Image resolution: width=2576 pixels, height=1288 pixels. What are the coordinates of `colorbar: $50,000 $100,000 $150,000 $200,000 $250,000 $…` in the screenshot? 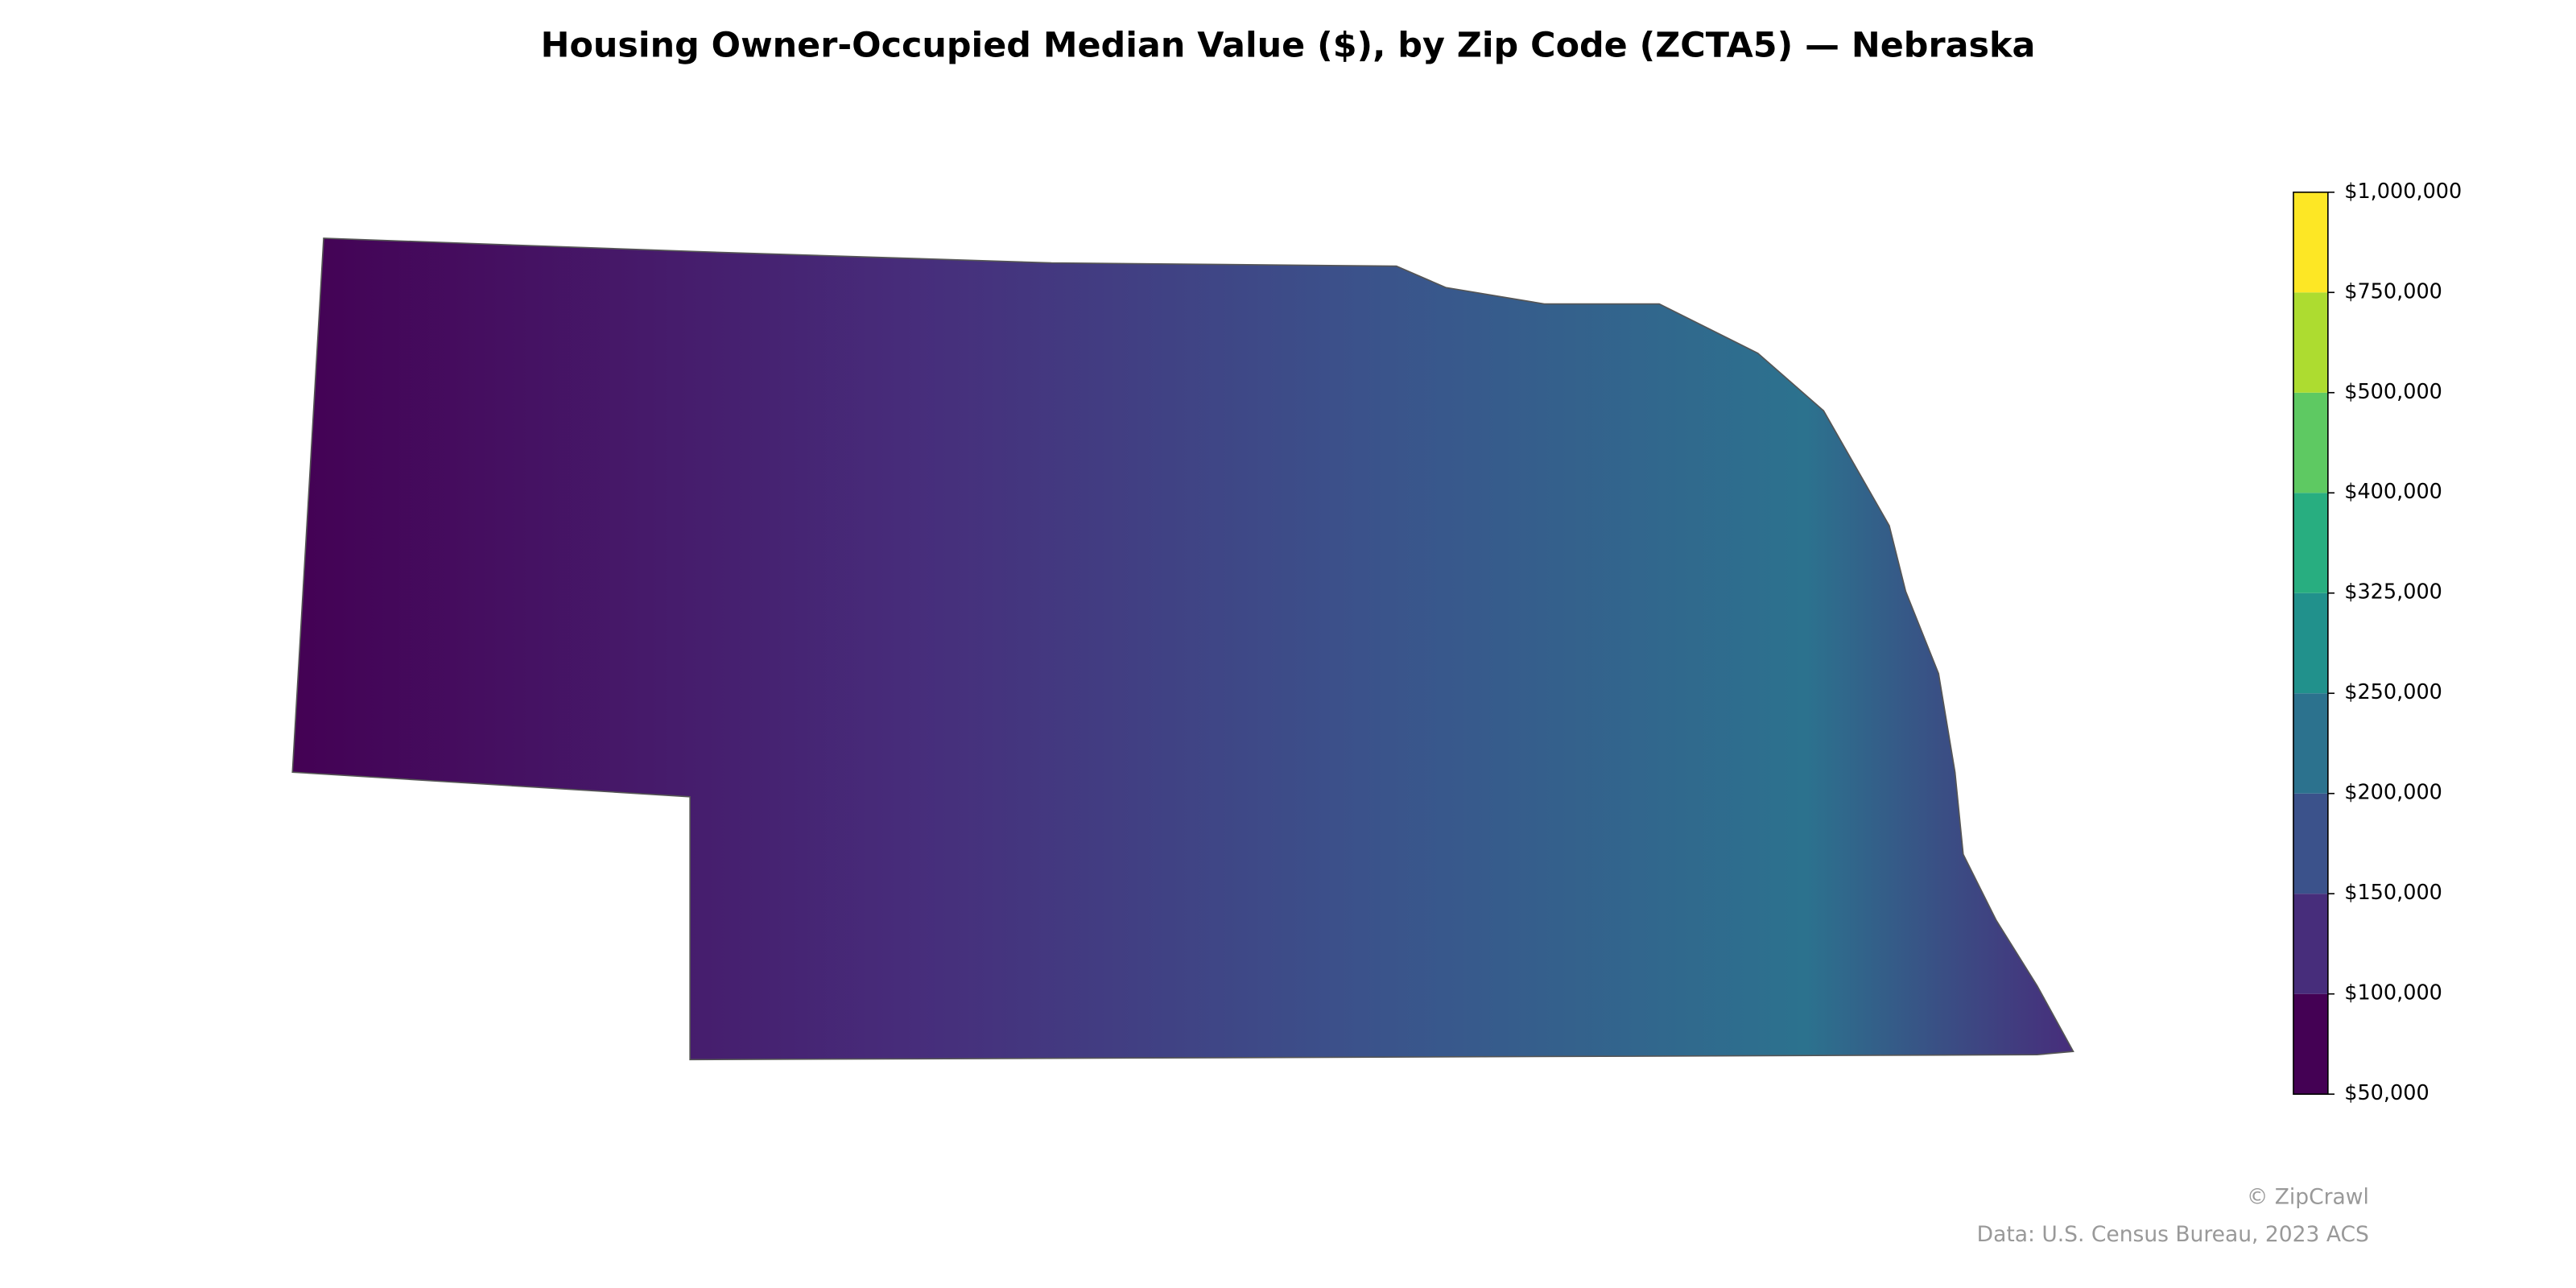 It's located at (2377, 642).